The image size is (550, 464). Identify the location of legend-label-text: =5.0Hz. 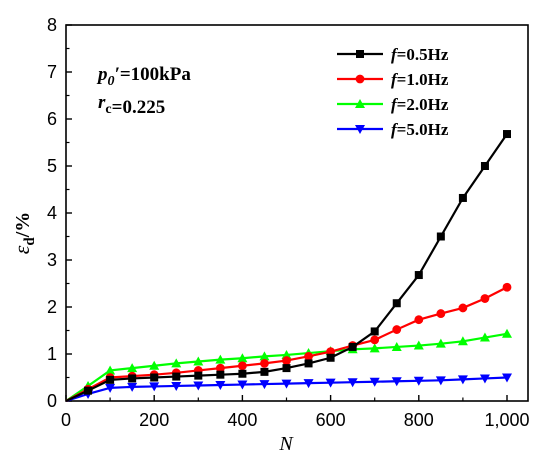
(423, 129).